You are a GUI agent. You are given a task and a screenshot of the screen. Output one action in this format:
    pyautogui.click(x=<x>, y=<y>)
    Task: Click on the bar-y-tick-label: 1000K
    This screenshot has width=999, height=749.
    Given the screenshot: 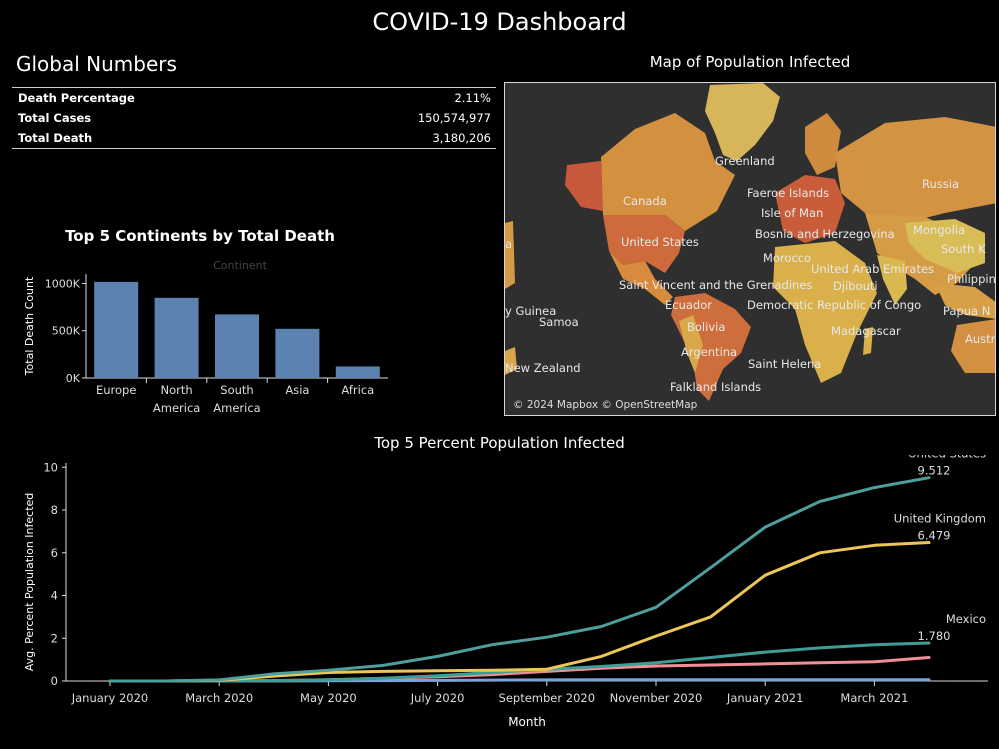 What is the action you would take?
    pyautogui.click(x=63, y=283)
    